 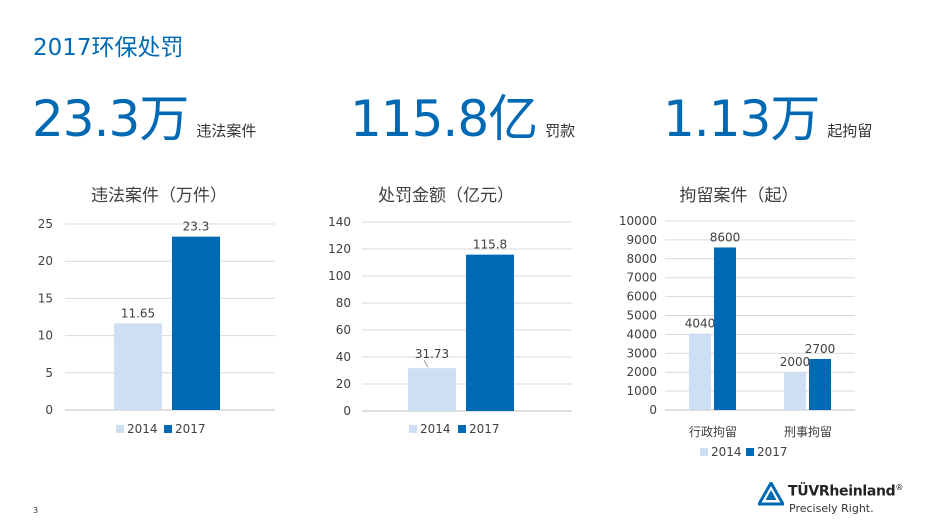 What do you see at coordinates (339, 222) in the screenshot?
I see `y-tick-label: 140` at bounding box center [339, 222].